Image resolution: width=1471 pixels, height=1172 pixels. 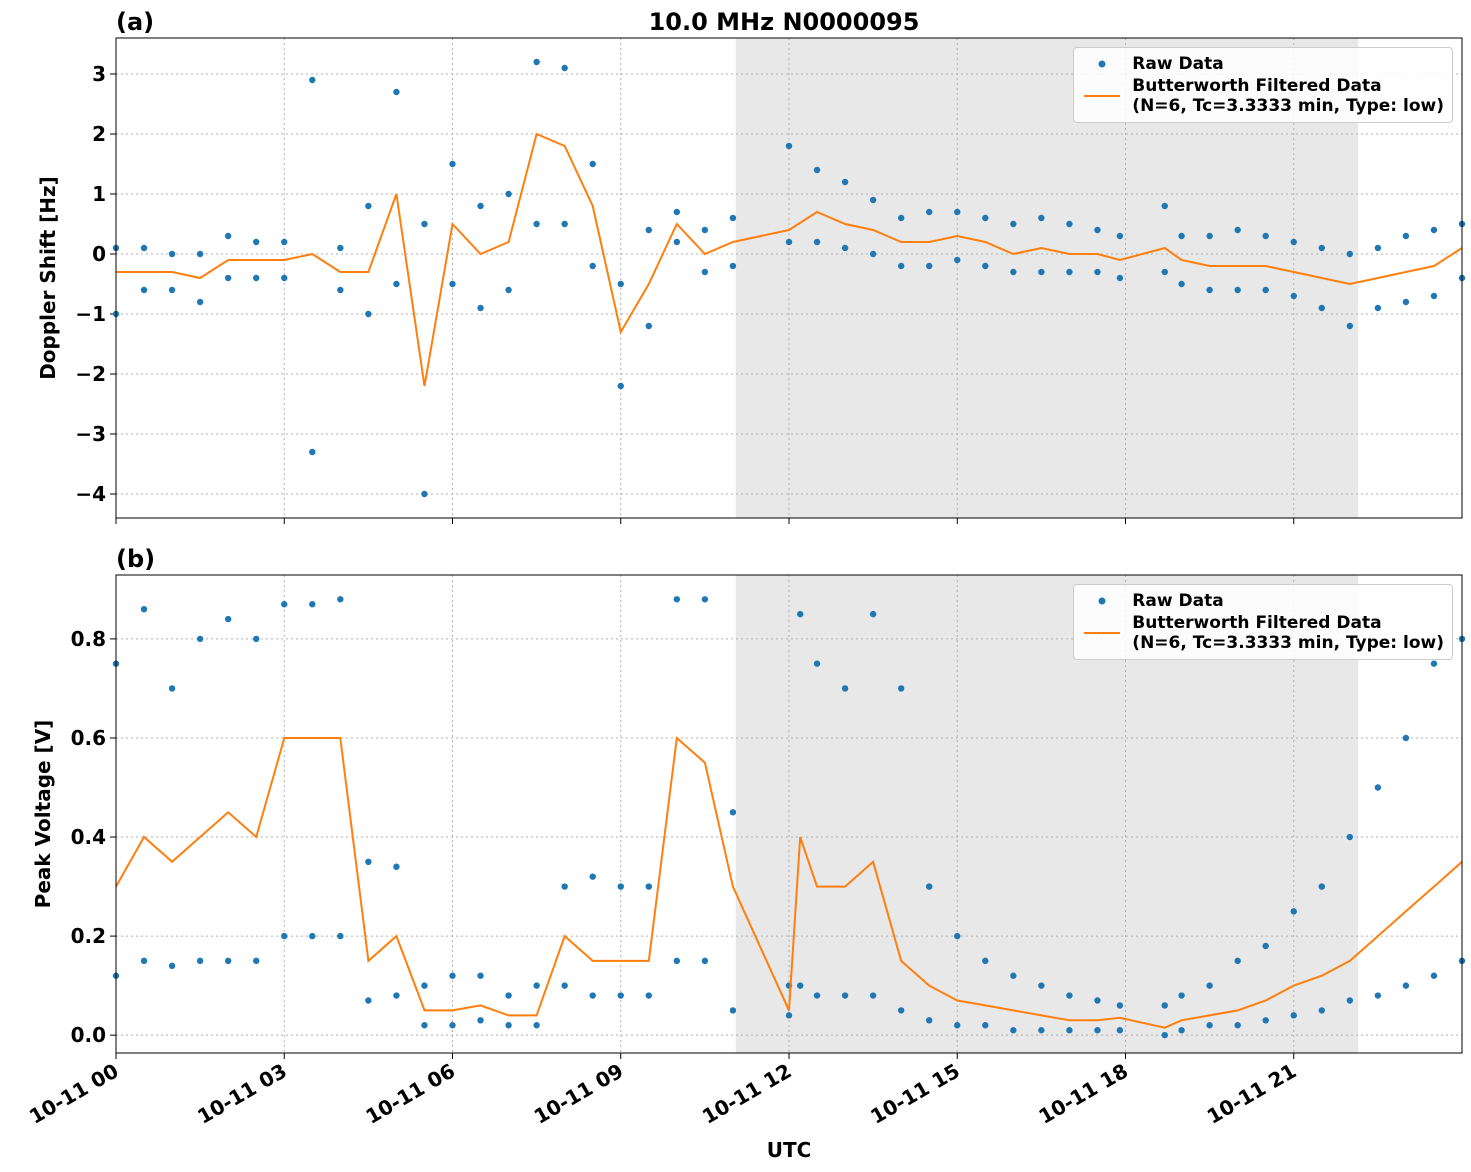 What do you see at coordinates (579, 1094) in the screenshot?
I see `x-tick-label: 10-11 09` at bounding box center [579, 1094].